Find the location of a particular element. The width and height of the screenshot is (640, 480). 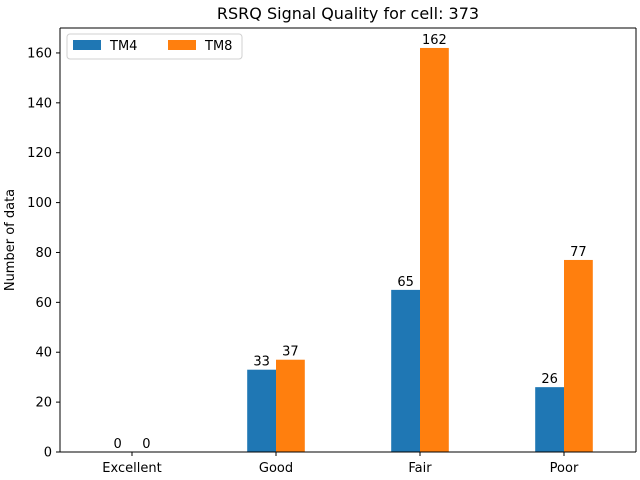

x-tick-label: Good is located at coordinates (276, 468).